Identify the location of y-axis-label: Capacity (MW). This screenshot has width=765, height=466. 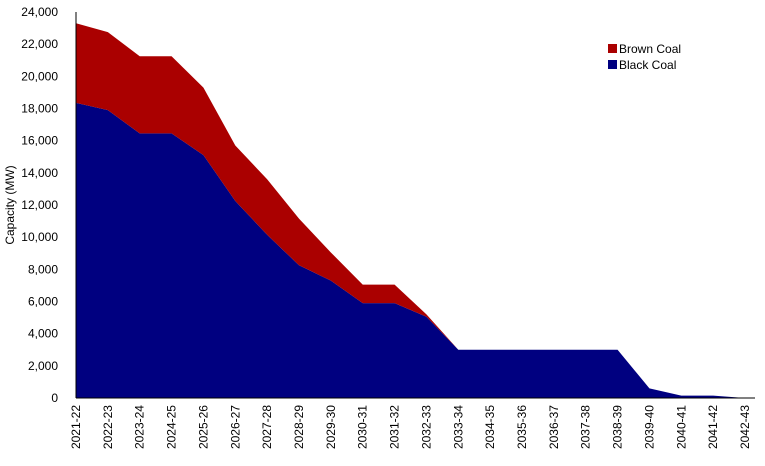
(10, 204).